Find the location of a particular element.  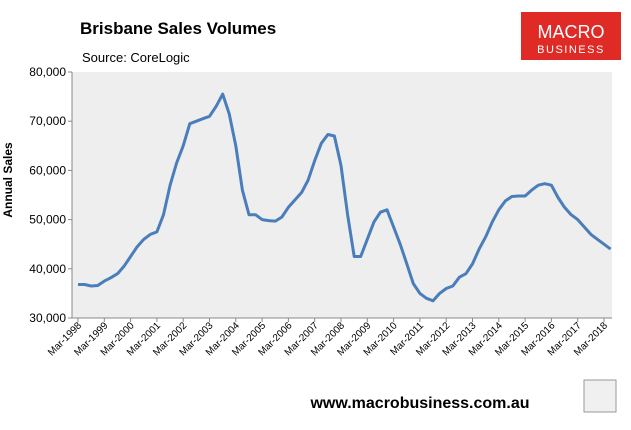

logo-bottom: BUSINESS is located at coordinates (571, 50).